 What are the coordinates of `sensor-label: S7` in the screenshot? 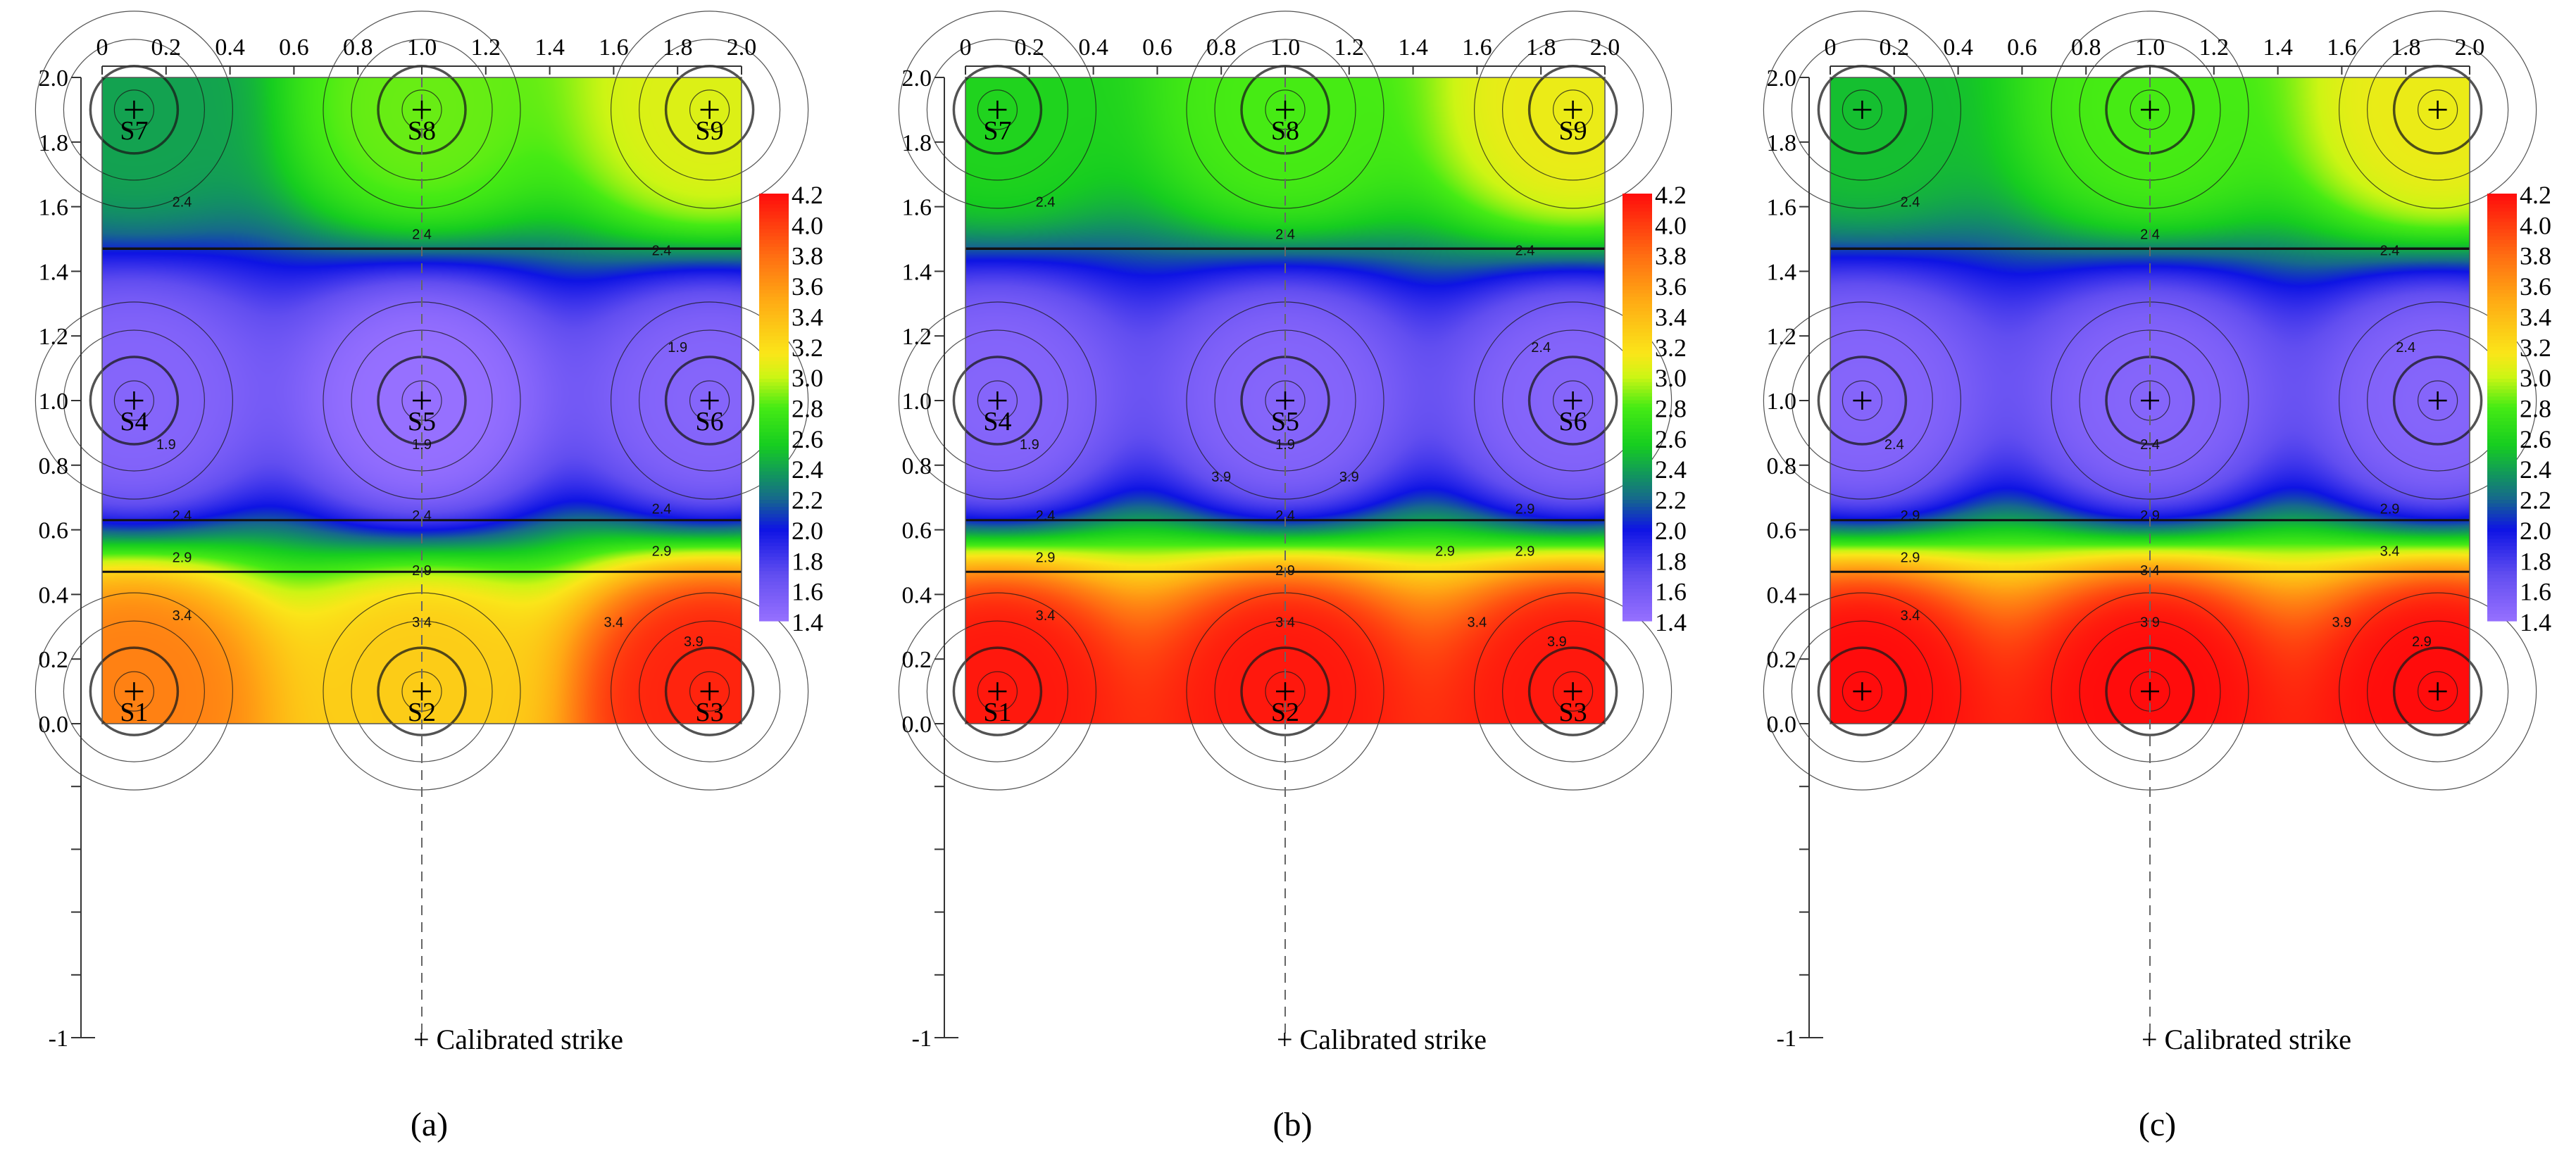 It's located at (997, 131).